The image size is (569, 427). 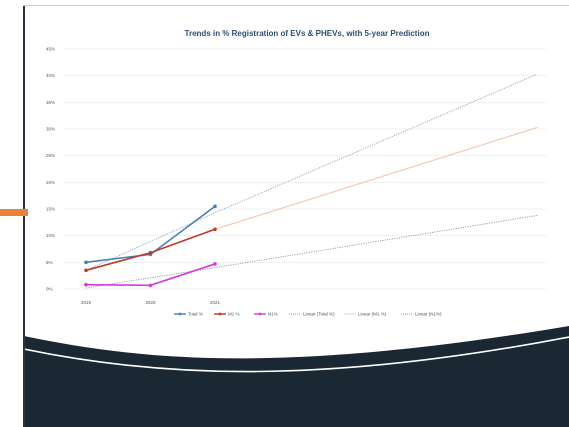 What do you see at coordinates (50, 235) in the screenshot?
I see `y-tick-label: 10%` at bounding box center [50, 235].